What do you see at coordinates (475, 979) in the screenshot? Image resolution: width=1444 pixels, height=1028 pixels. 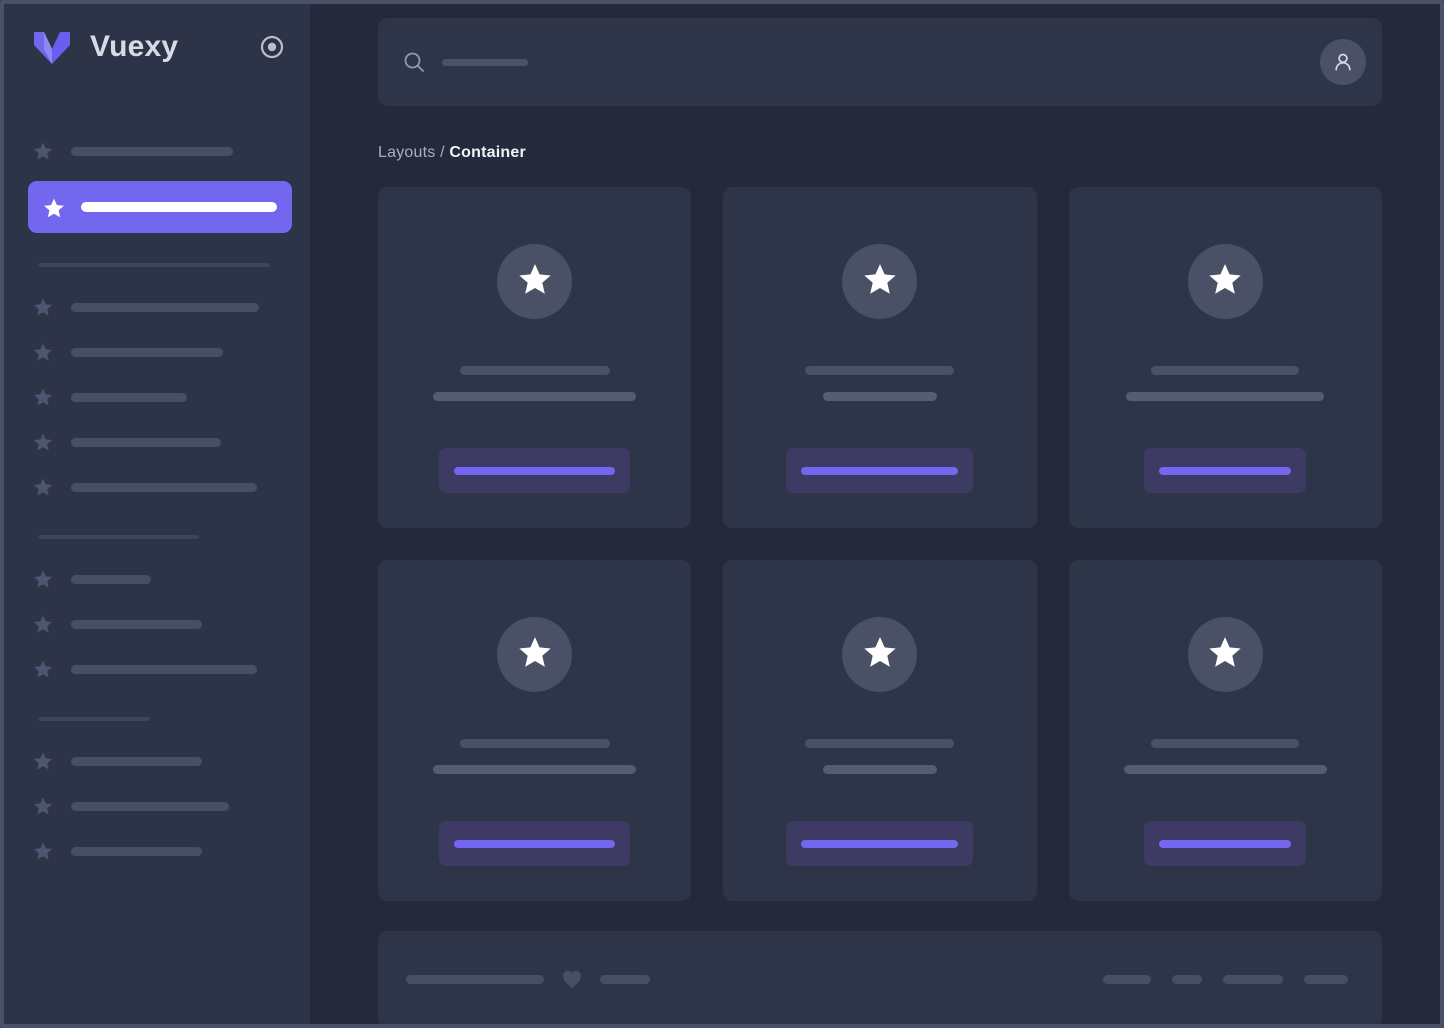 I see `footer-text-placeholder` at bounding box center [475, 979].